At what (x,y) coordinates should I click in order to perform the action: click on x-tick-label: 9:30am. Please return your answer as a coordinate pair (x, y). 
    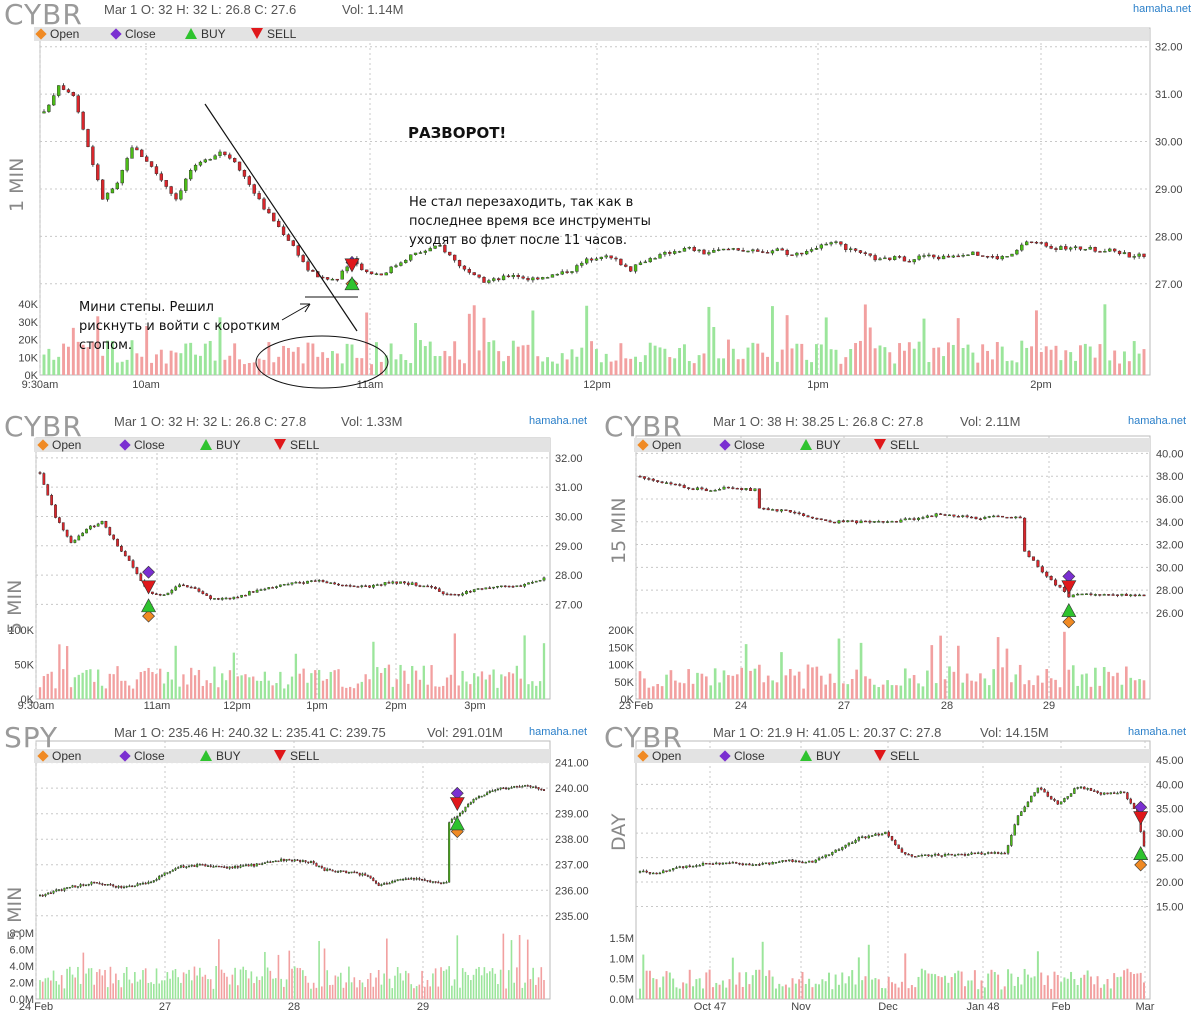
    Looking at the image, I should click on (36, 706).